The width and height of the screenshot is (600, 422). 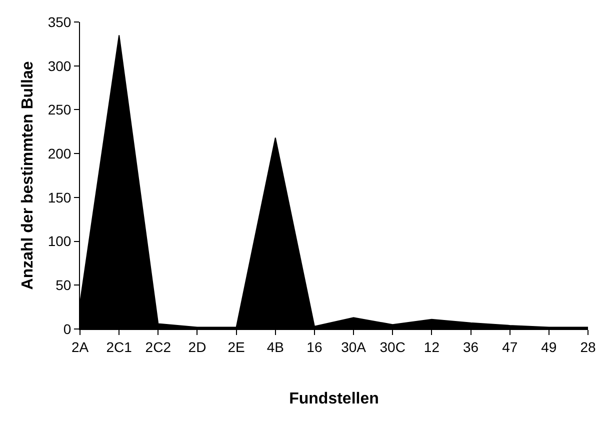 What do you see at coordinates (510, 346) in the screenshot?
I see `x-tick-label: 47` at bounding box center [510, 346].